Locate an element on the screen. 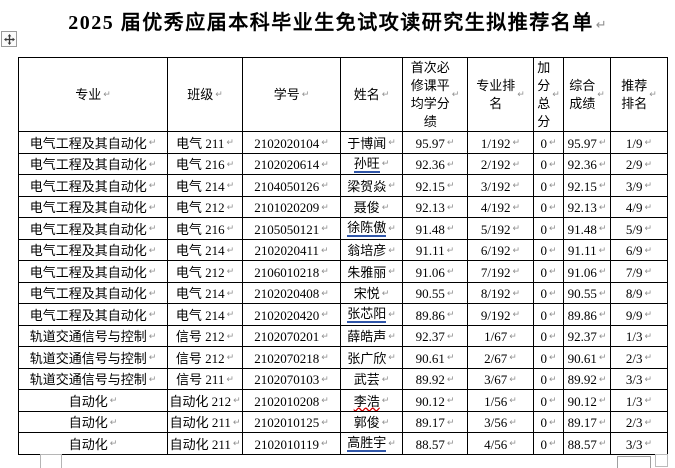 This screenshot has width=675, height=468. cell-major_rank: 5/192 ↵ is located at coordinates (500, 228).